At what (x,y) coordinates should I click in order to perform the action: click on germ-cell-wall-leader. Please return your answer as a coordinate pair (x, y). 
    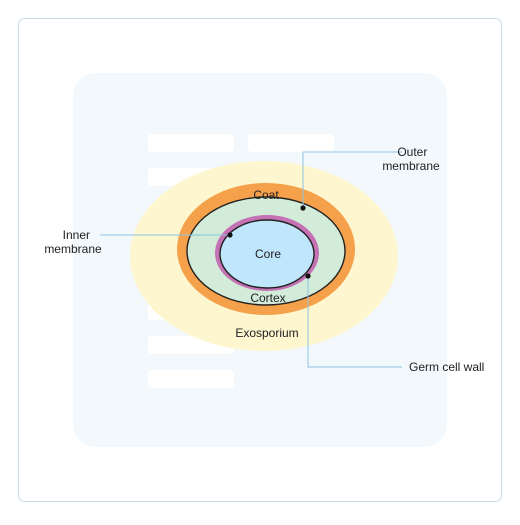
    Looking at the image, I should click on (354, 322).